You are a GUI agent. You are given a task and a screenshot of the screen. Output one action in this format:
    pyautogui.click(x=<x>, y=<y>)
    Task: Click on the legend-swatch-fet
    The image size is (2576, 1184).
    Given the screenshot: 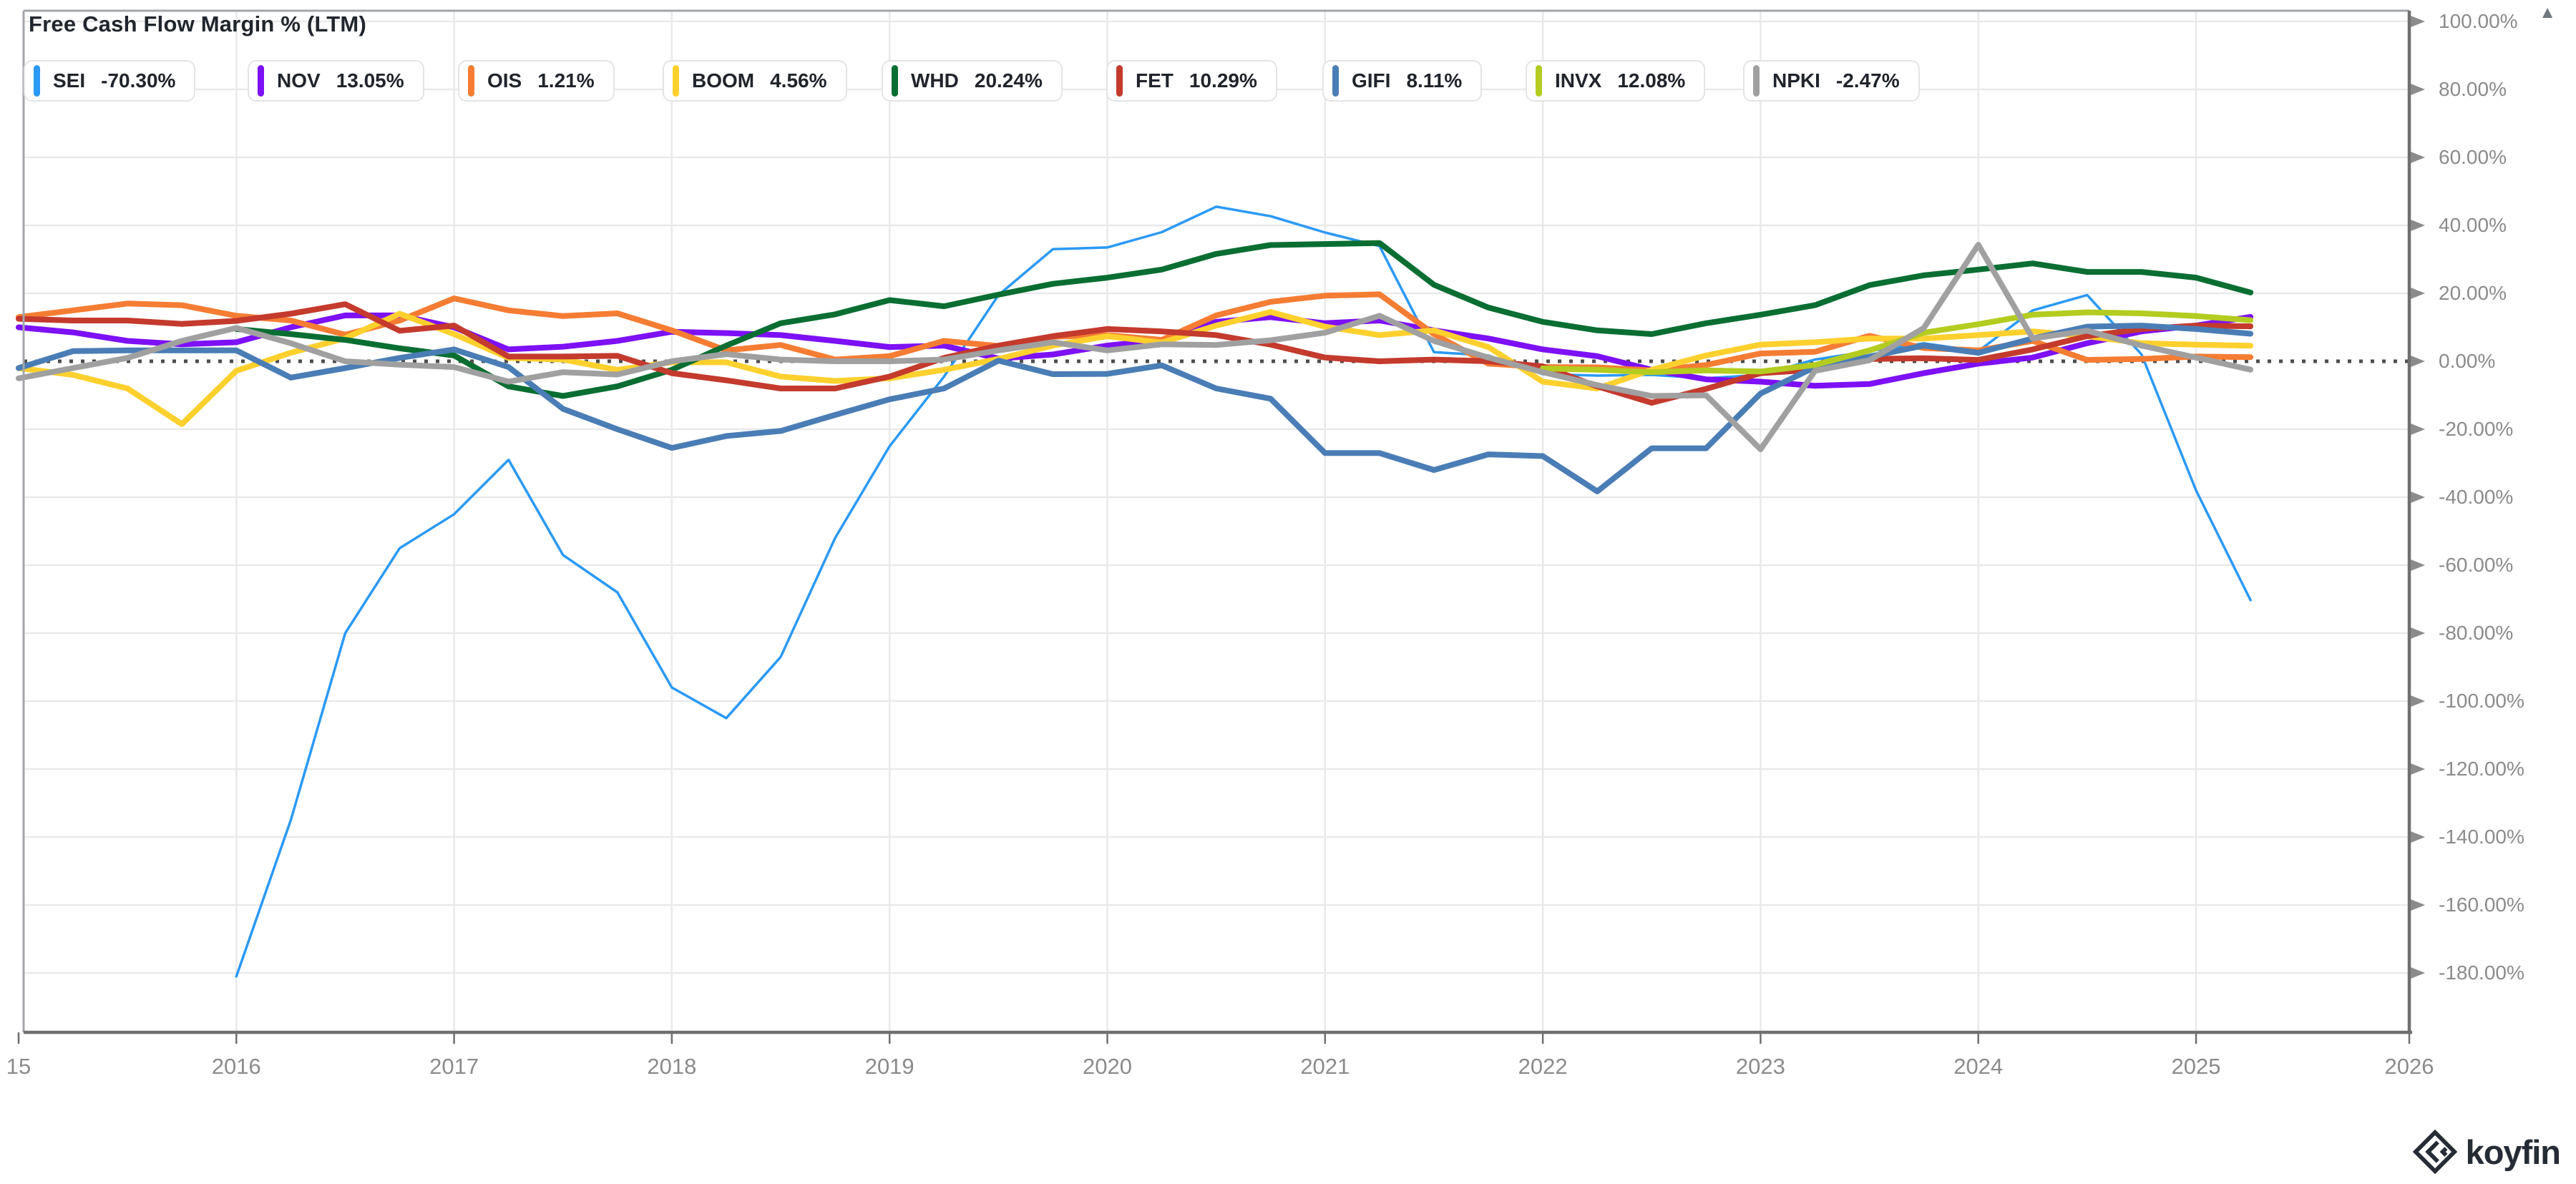 What is the action you would take?
    pyautogui.click(x=1119, y=81)
    